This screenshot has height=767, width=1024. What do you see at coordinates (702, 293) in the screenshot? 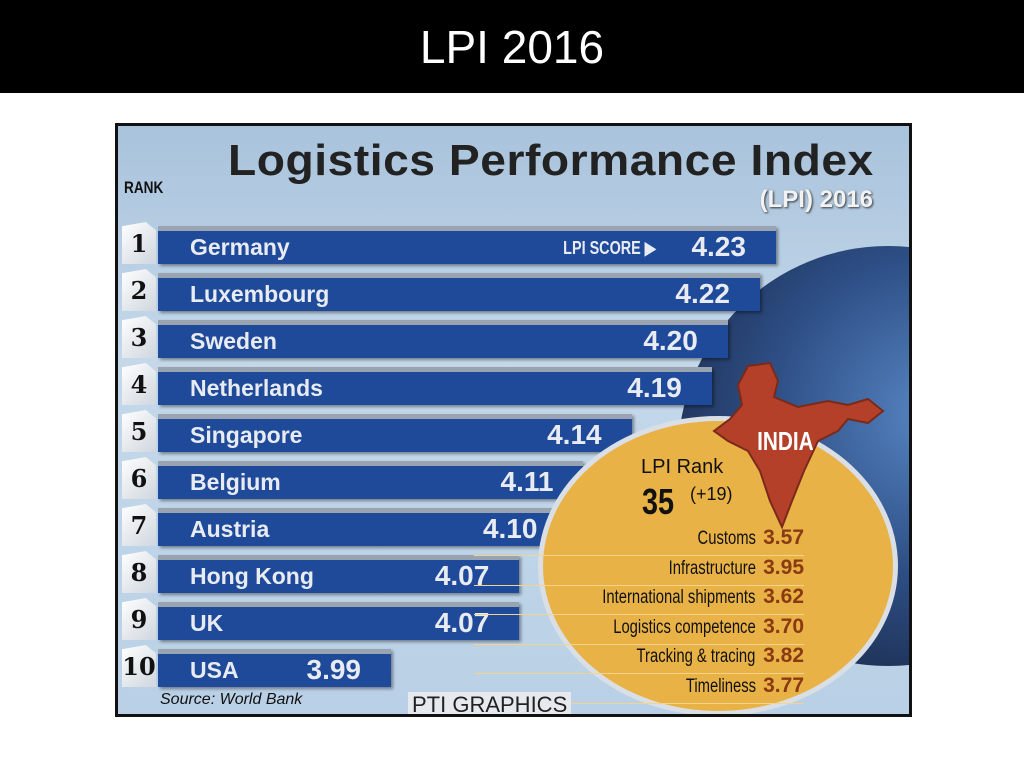
I see `value-label: 4.22` at bounding box center [702, 293].